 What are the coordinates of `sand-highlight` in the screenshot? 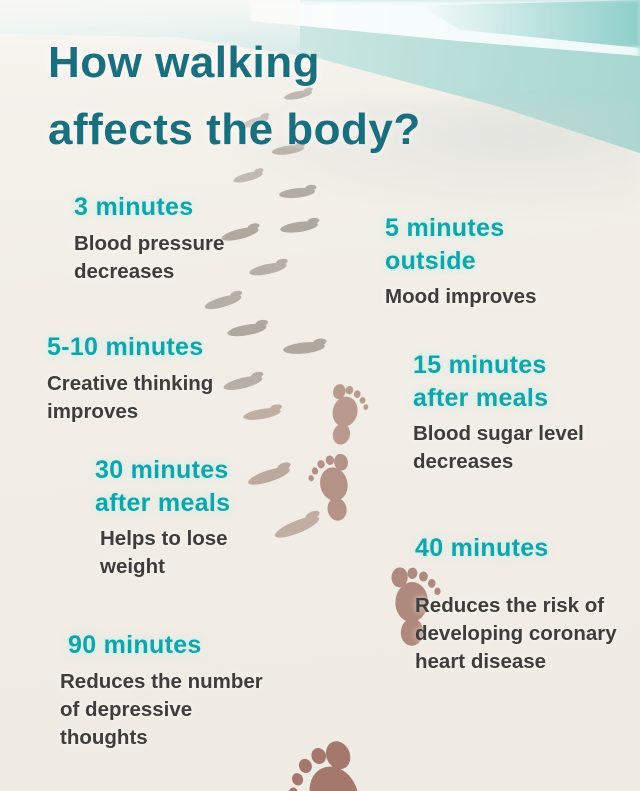 It's located at (150, 35).